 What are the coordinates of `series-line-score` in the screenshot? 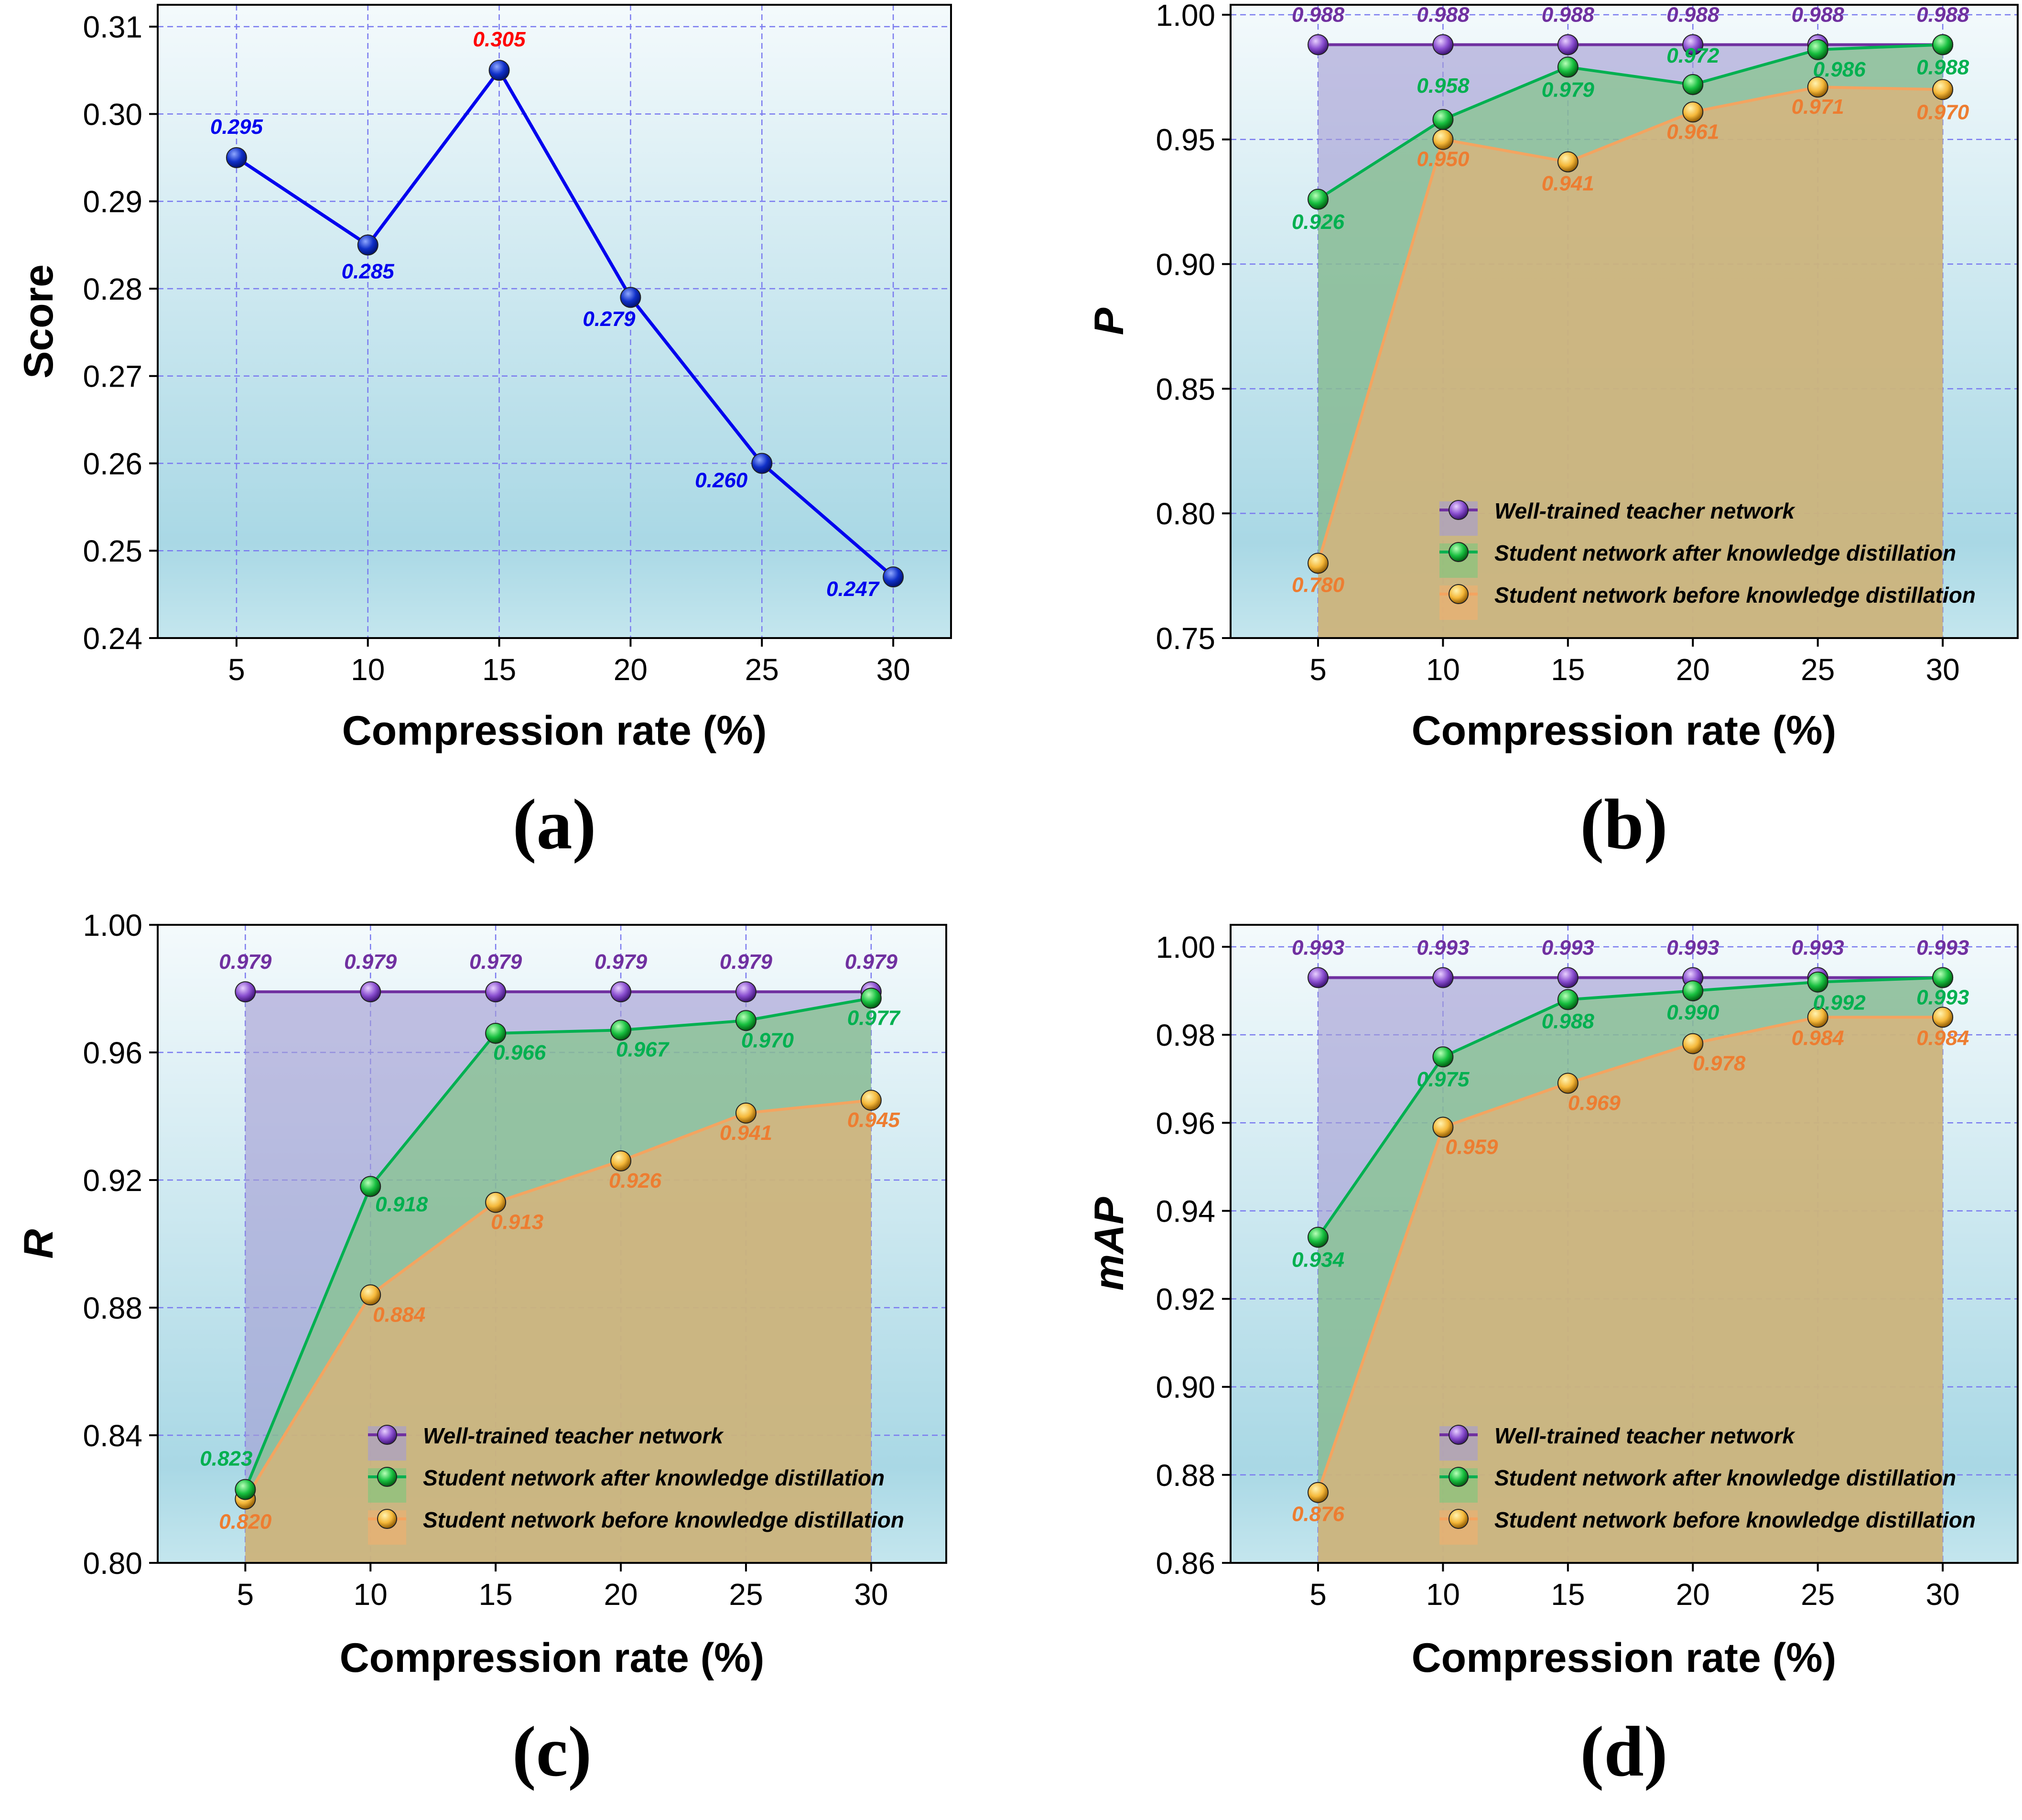 It's located at (565, 323).